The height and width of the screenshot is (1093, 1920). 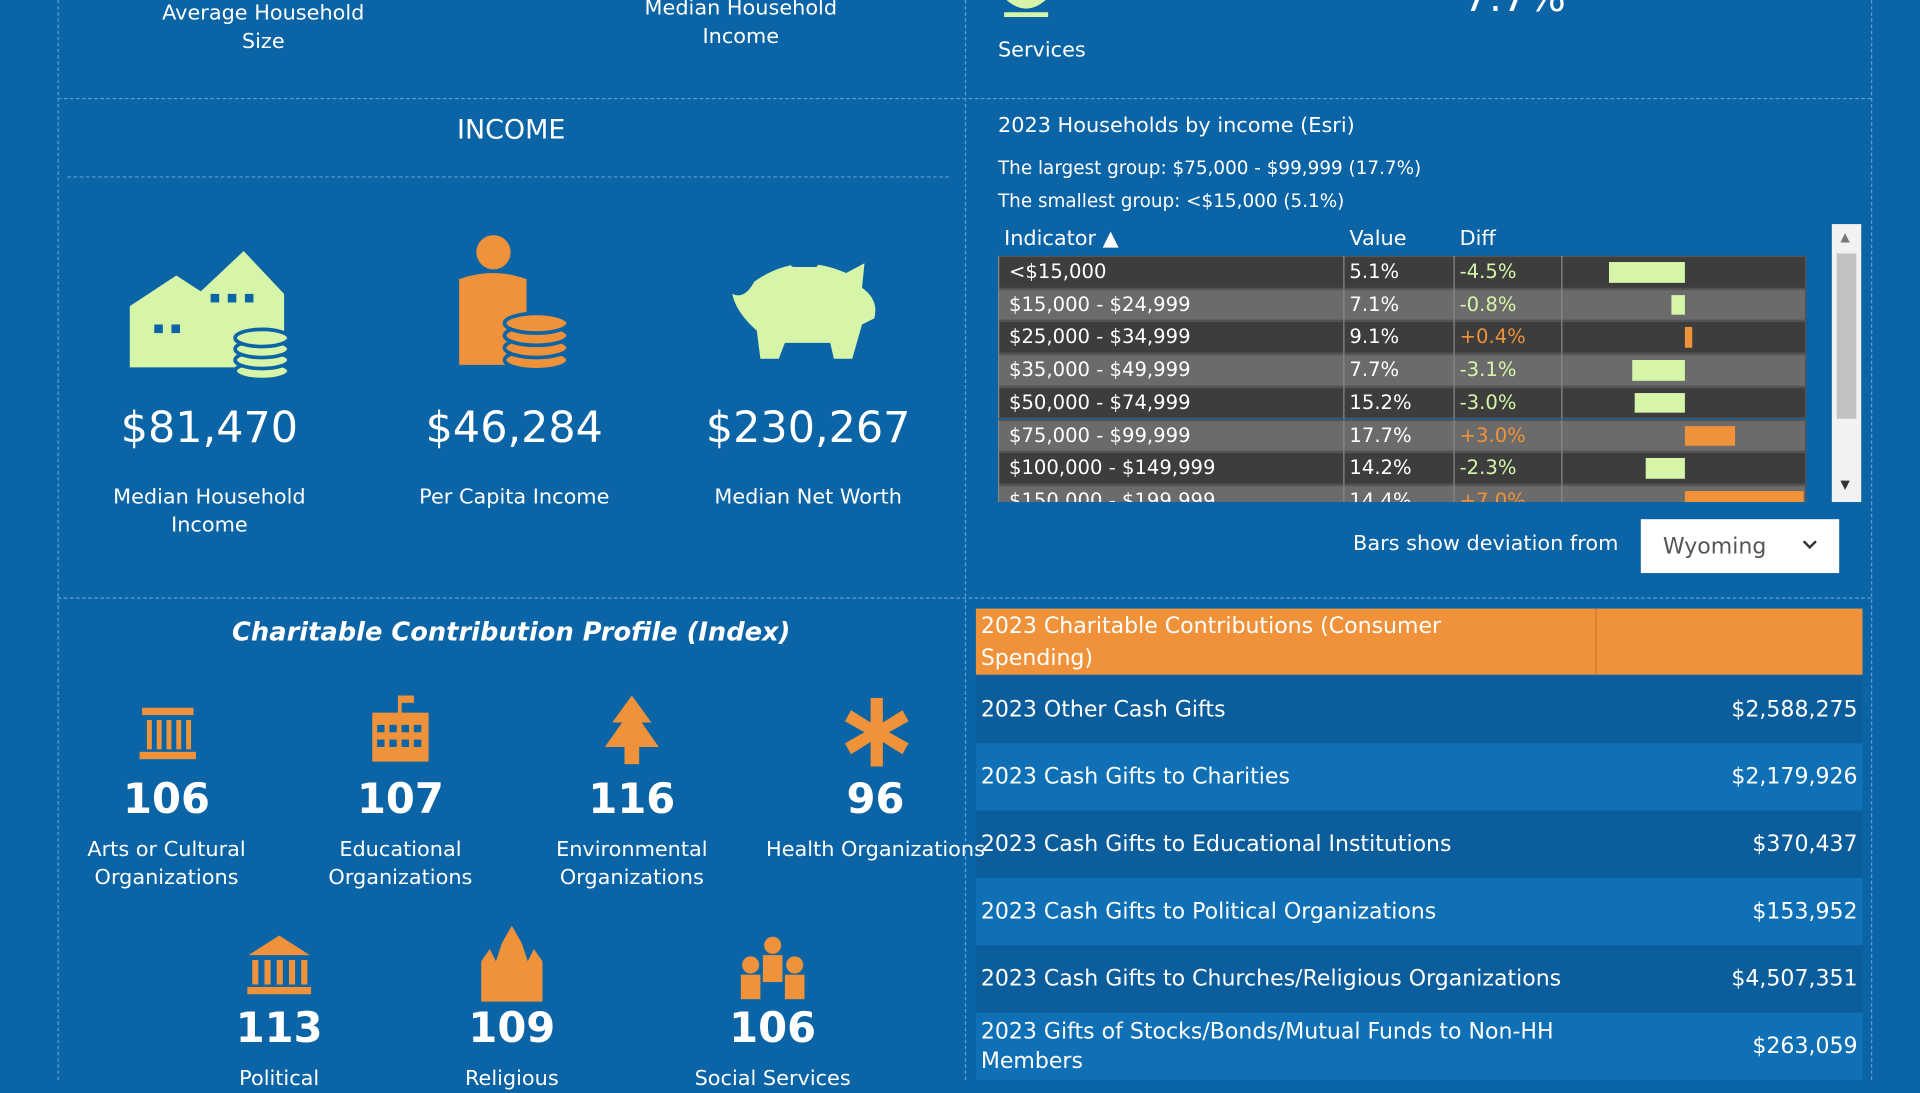 I want to click on diff: +7.0%, so click(x=1492, y=495).